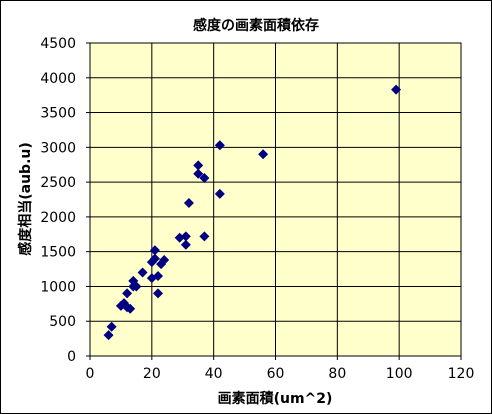 The height and width of the screenshot is (414, 492). Describe the element at coordinates (71, 357) in the screenshot. I see `y-tick-label: 0` at that location.